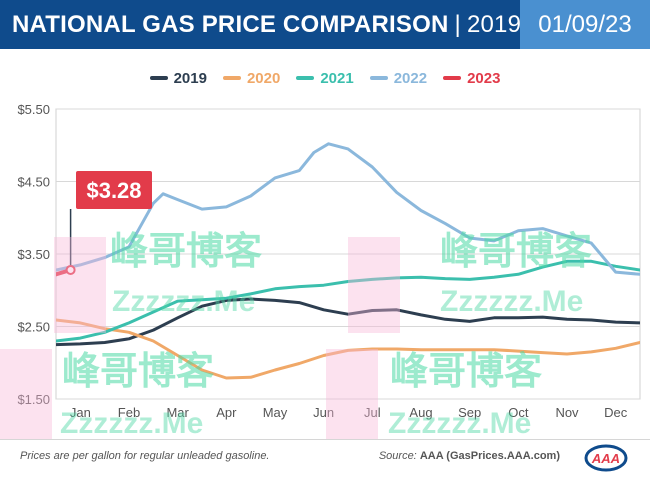 Image resolution: width=650 pixels, height=477 pixels. I want to click on legend-label-2020: 2020, so click(263, 78).